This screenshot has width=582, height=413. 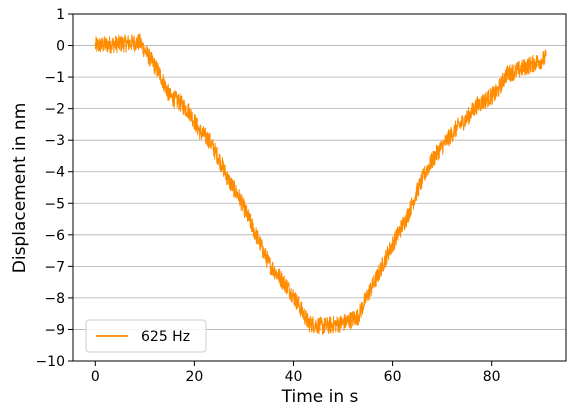 I want to click on y-axis-label: Displacement in nm, so click(x=20, y=188).